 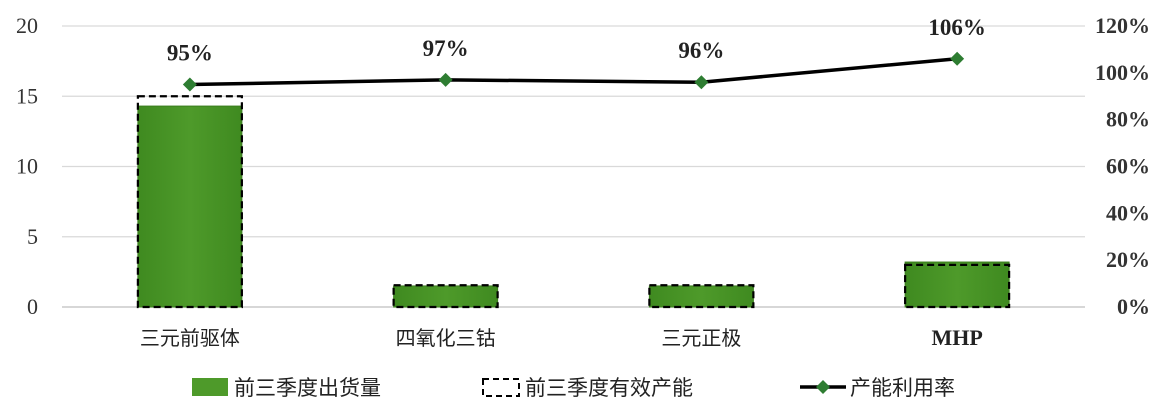 I want to click on left-tick-label: 0, so click(x=32, y=306).